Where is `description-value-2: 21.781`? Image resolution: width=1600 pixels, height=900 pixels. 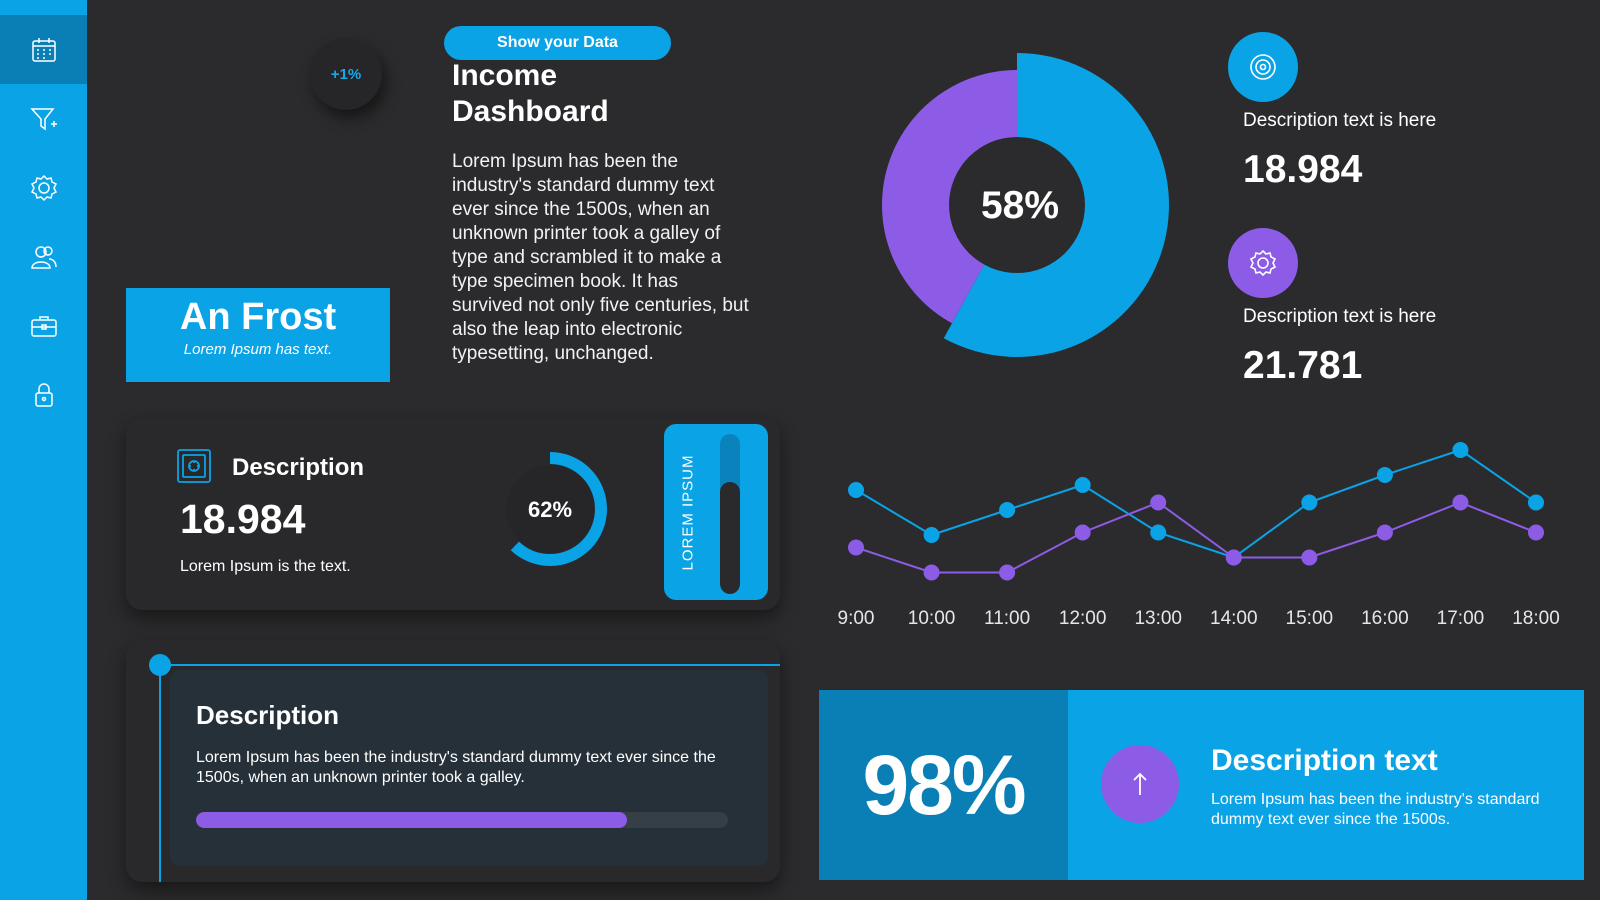 description-value-2: 21.781 is located at coordinates (1303, 365).